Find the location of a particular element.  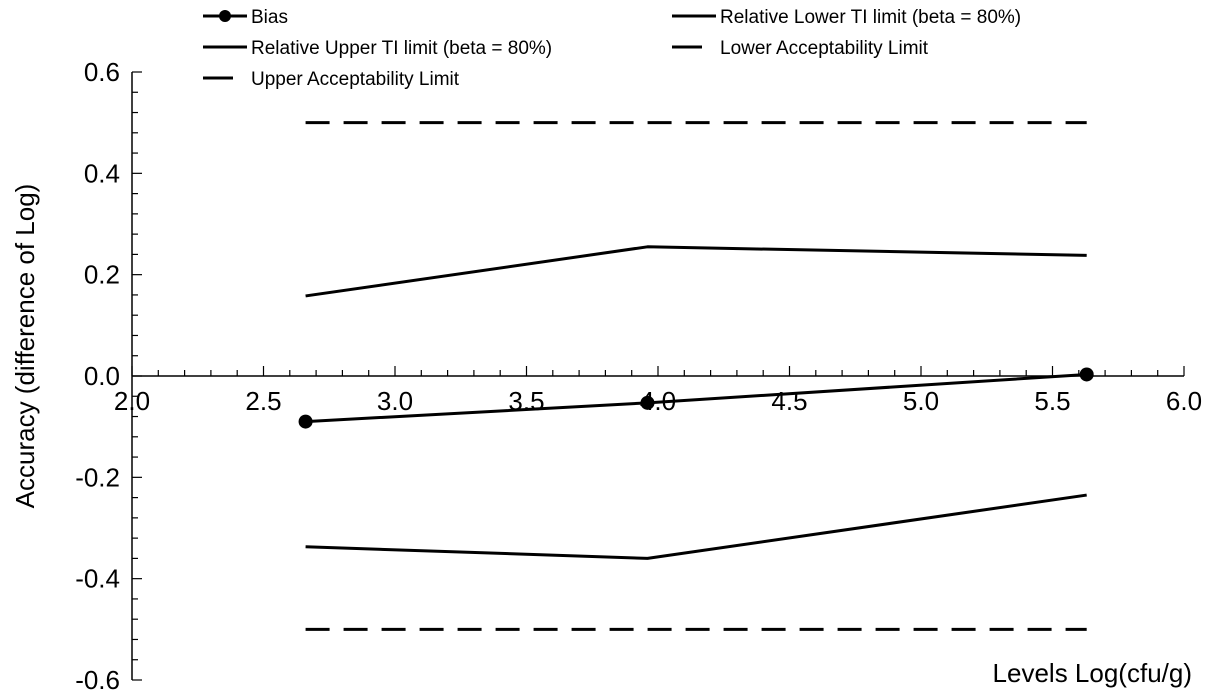

y-tick-label: -0.2 is located at coordinates (97, 477).